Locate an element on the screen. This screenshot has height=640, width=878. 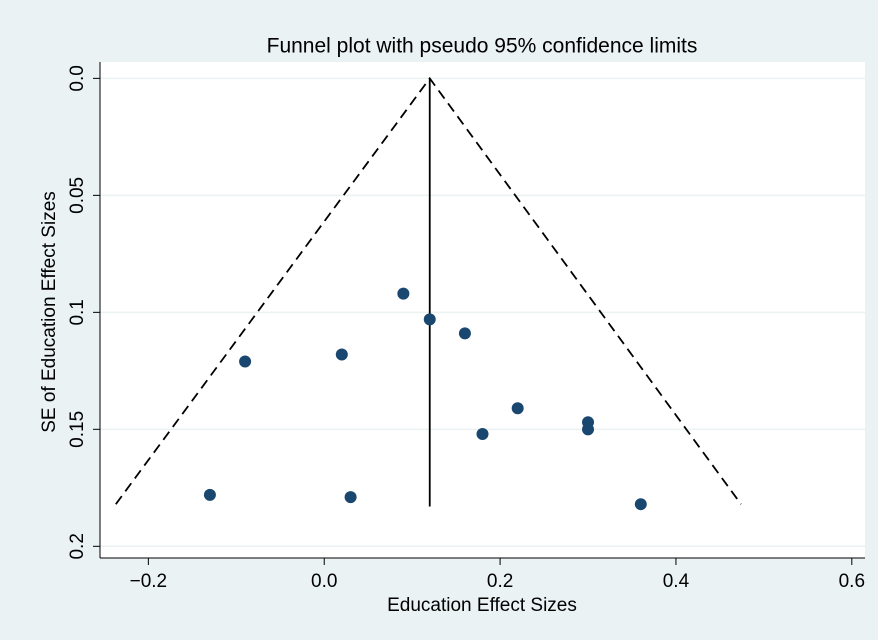
y-tick-label: 0.05 is located at coordinates (77, 195).